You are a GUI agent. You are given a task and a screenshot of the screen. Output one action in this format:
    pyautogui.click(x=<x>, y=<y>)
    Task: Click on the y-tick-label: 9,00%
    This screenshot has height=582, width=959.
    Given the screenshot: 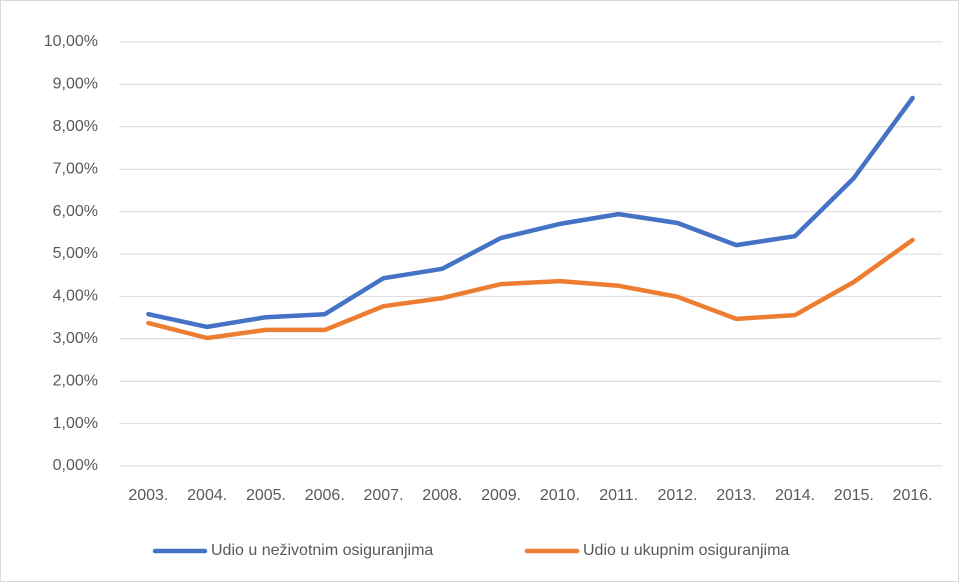 What is the action you would take?
    pyautogui.click(x=75, y=84)
    